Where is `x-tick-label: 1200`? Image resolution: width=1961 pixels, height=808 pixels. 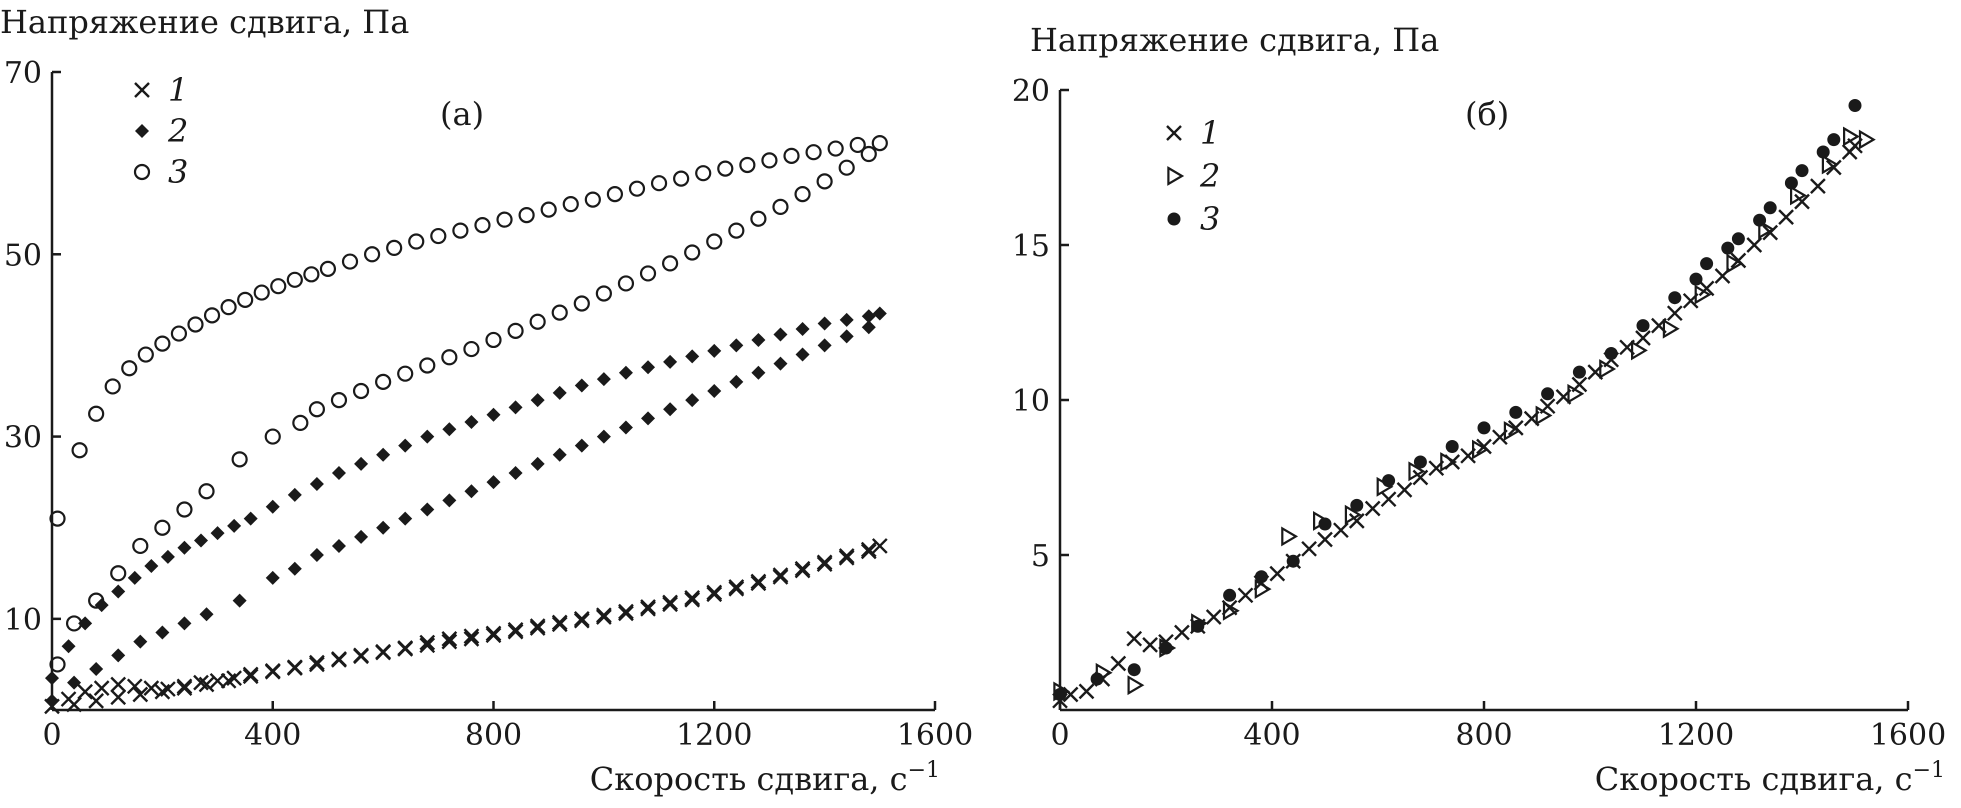
x-tick-label: 1200 is located at coordinates (714, 735).